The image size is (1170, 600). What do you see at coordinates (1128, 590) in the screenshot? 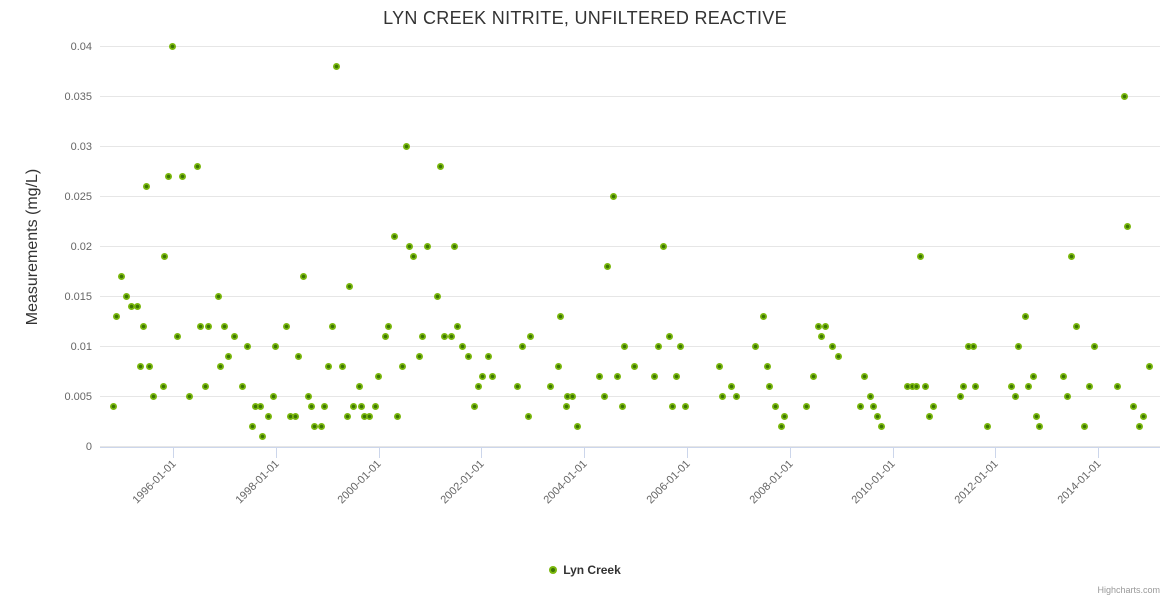
I see `credits-link: Highcharts.com` at bounding box center [1128, 590].